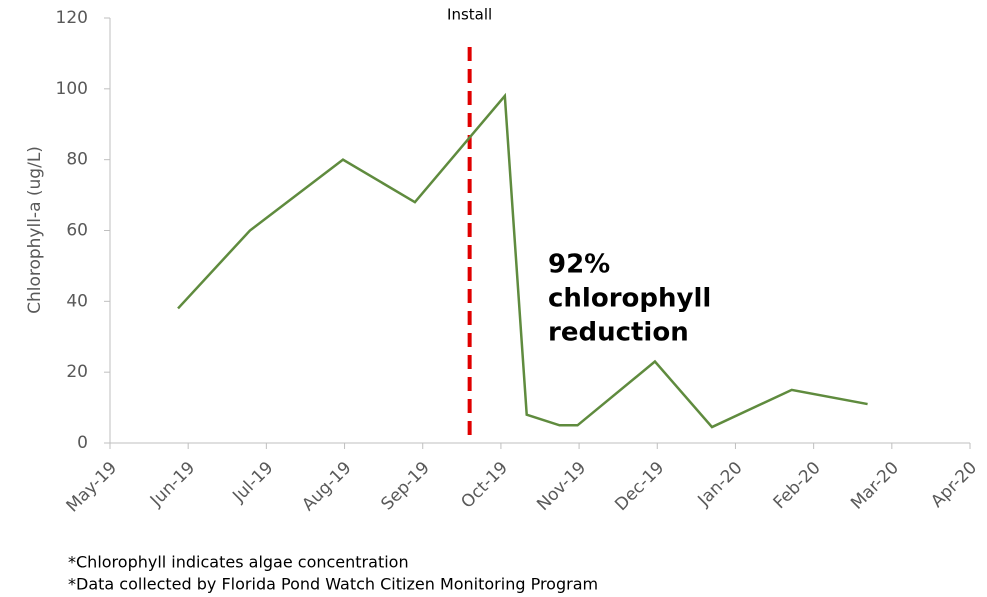 The width and height of the screenshot is (987, 597). What do you see at coordinates (954, 485) in the screenshot?
I see `x-tick-label: Apr-20` at bounding box center [954, 485].